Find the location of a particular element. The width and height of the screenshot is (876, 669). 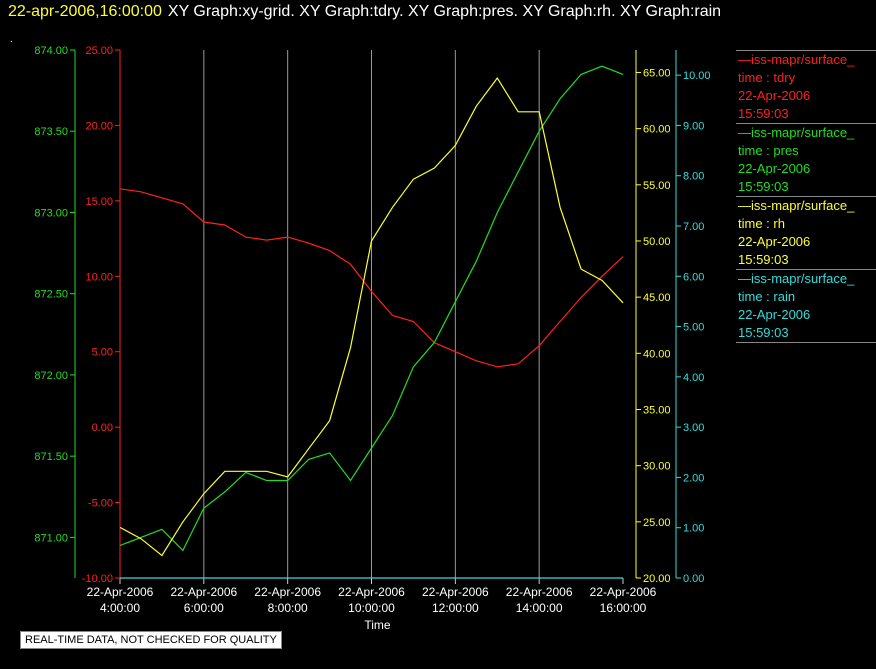

pres-tick-label: 871.00 is located at coordinates (51, 538).